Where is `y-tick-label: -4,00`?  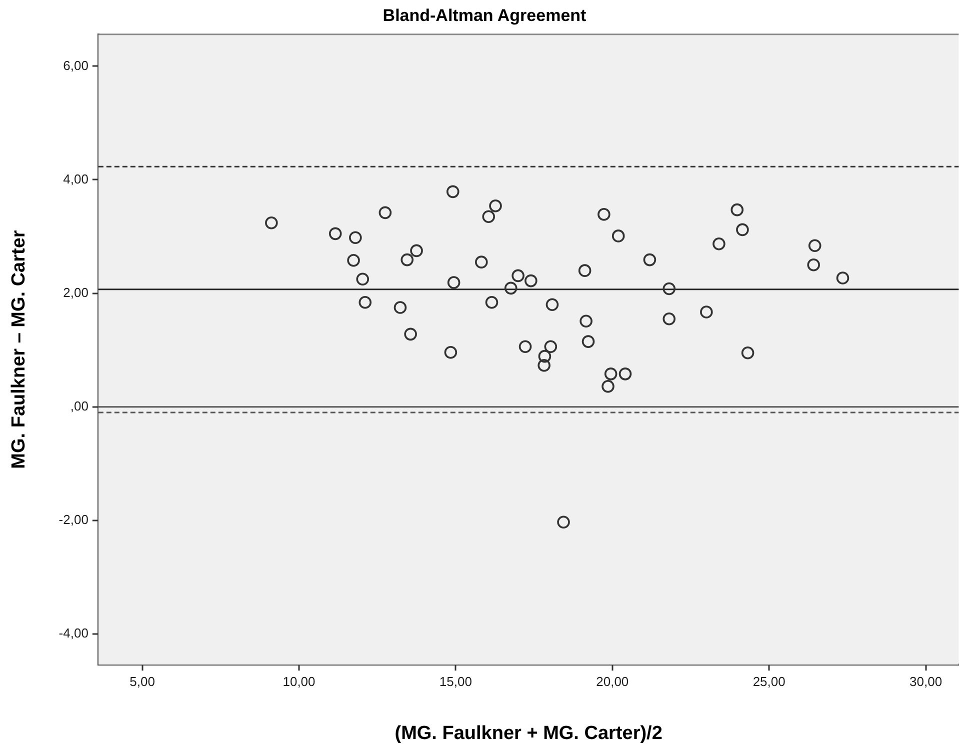 y-tick-label: -4,00 is located at coordinates (73, 633).